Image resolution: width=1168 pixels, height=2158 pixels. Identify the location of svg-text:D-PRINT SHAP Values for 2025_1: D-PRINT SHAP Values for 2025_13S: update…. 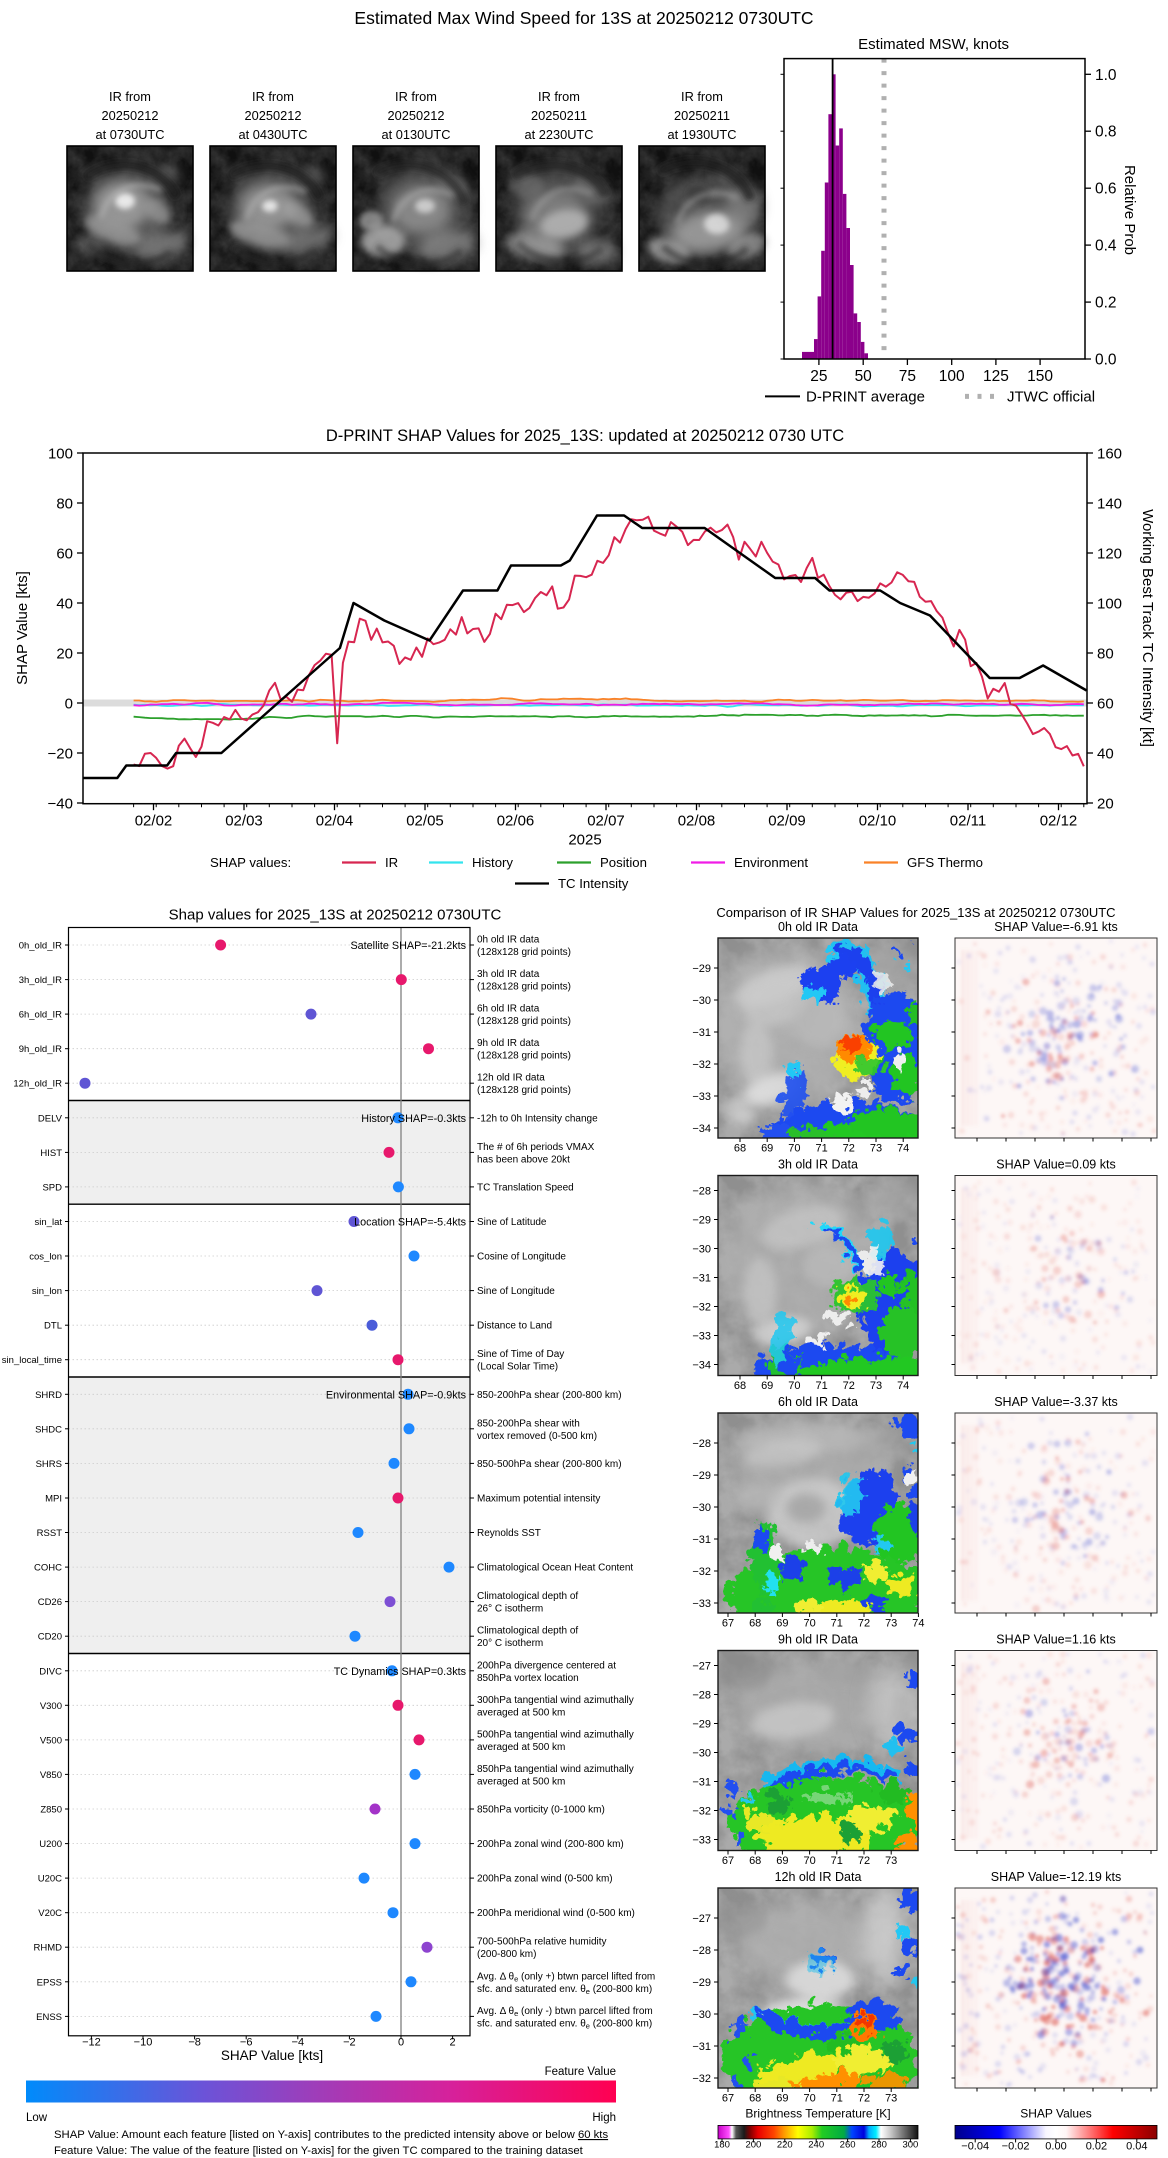
(585, 436).